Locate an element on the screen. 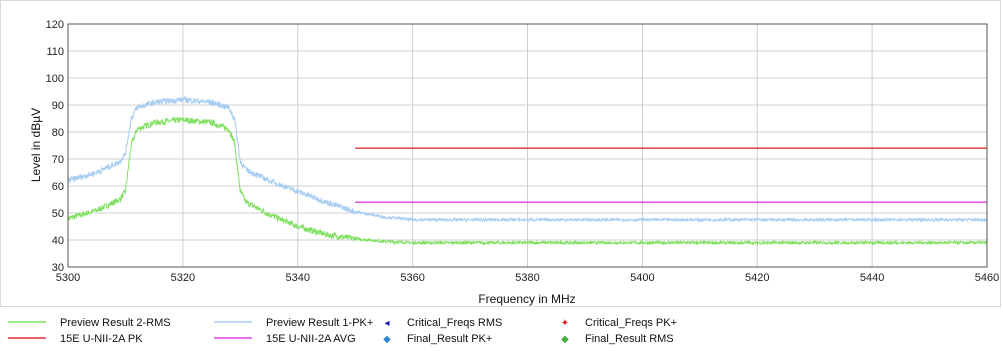 This screenshot has height=351, width=1003. legend-label: Final_Result RMS is located at coordinates (629, 339).